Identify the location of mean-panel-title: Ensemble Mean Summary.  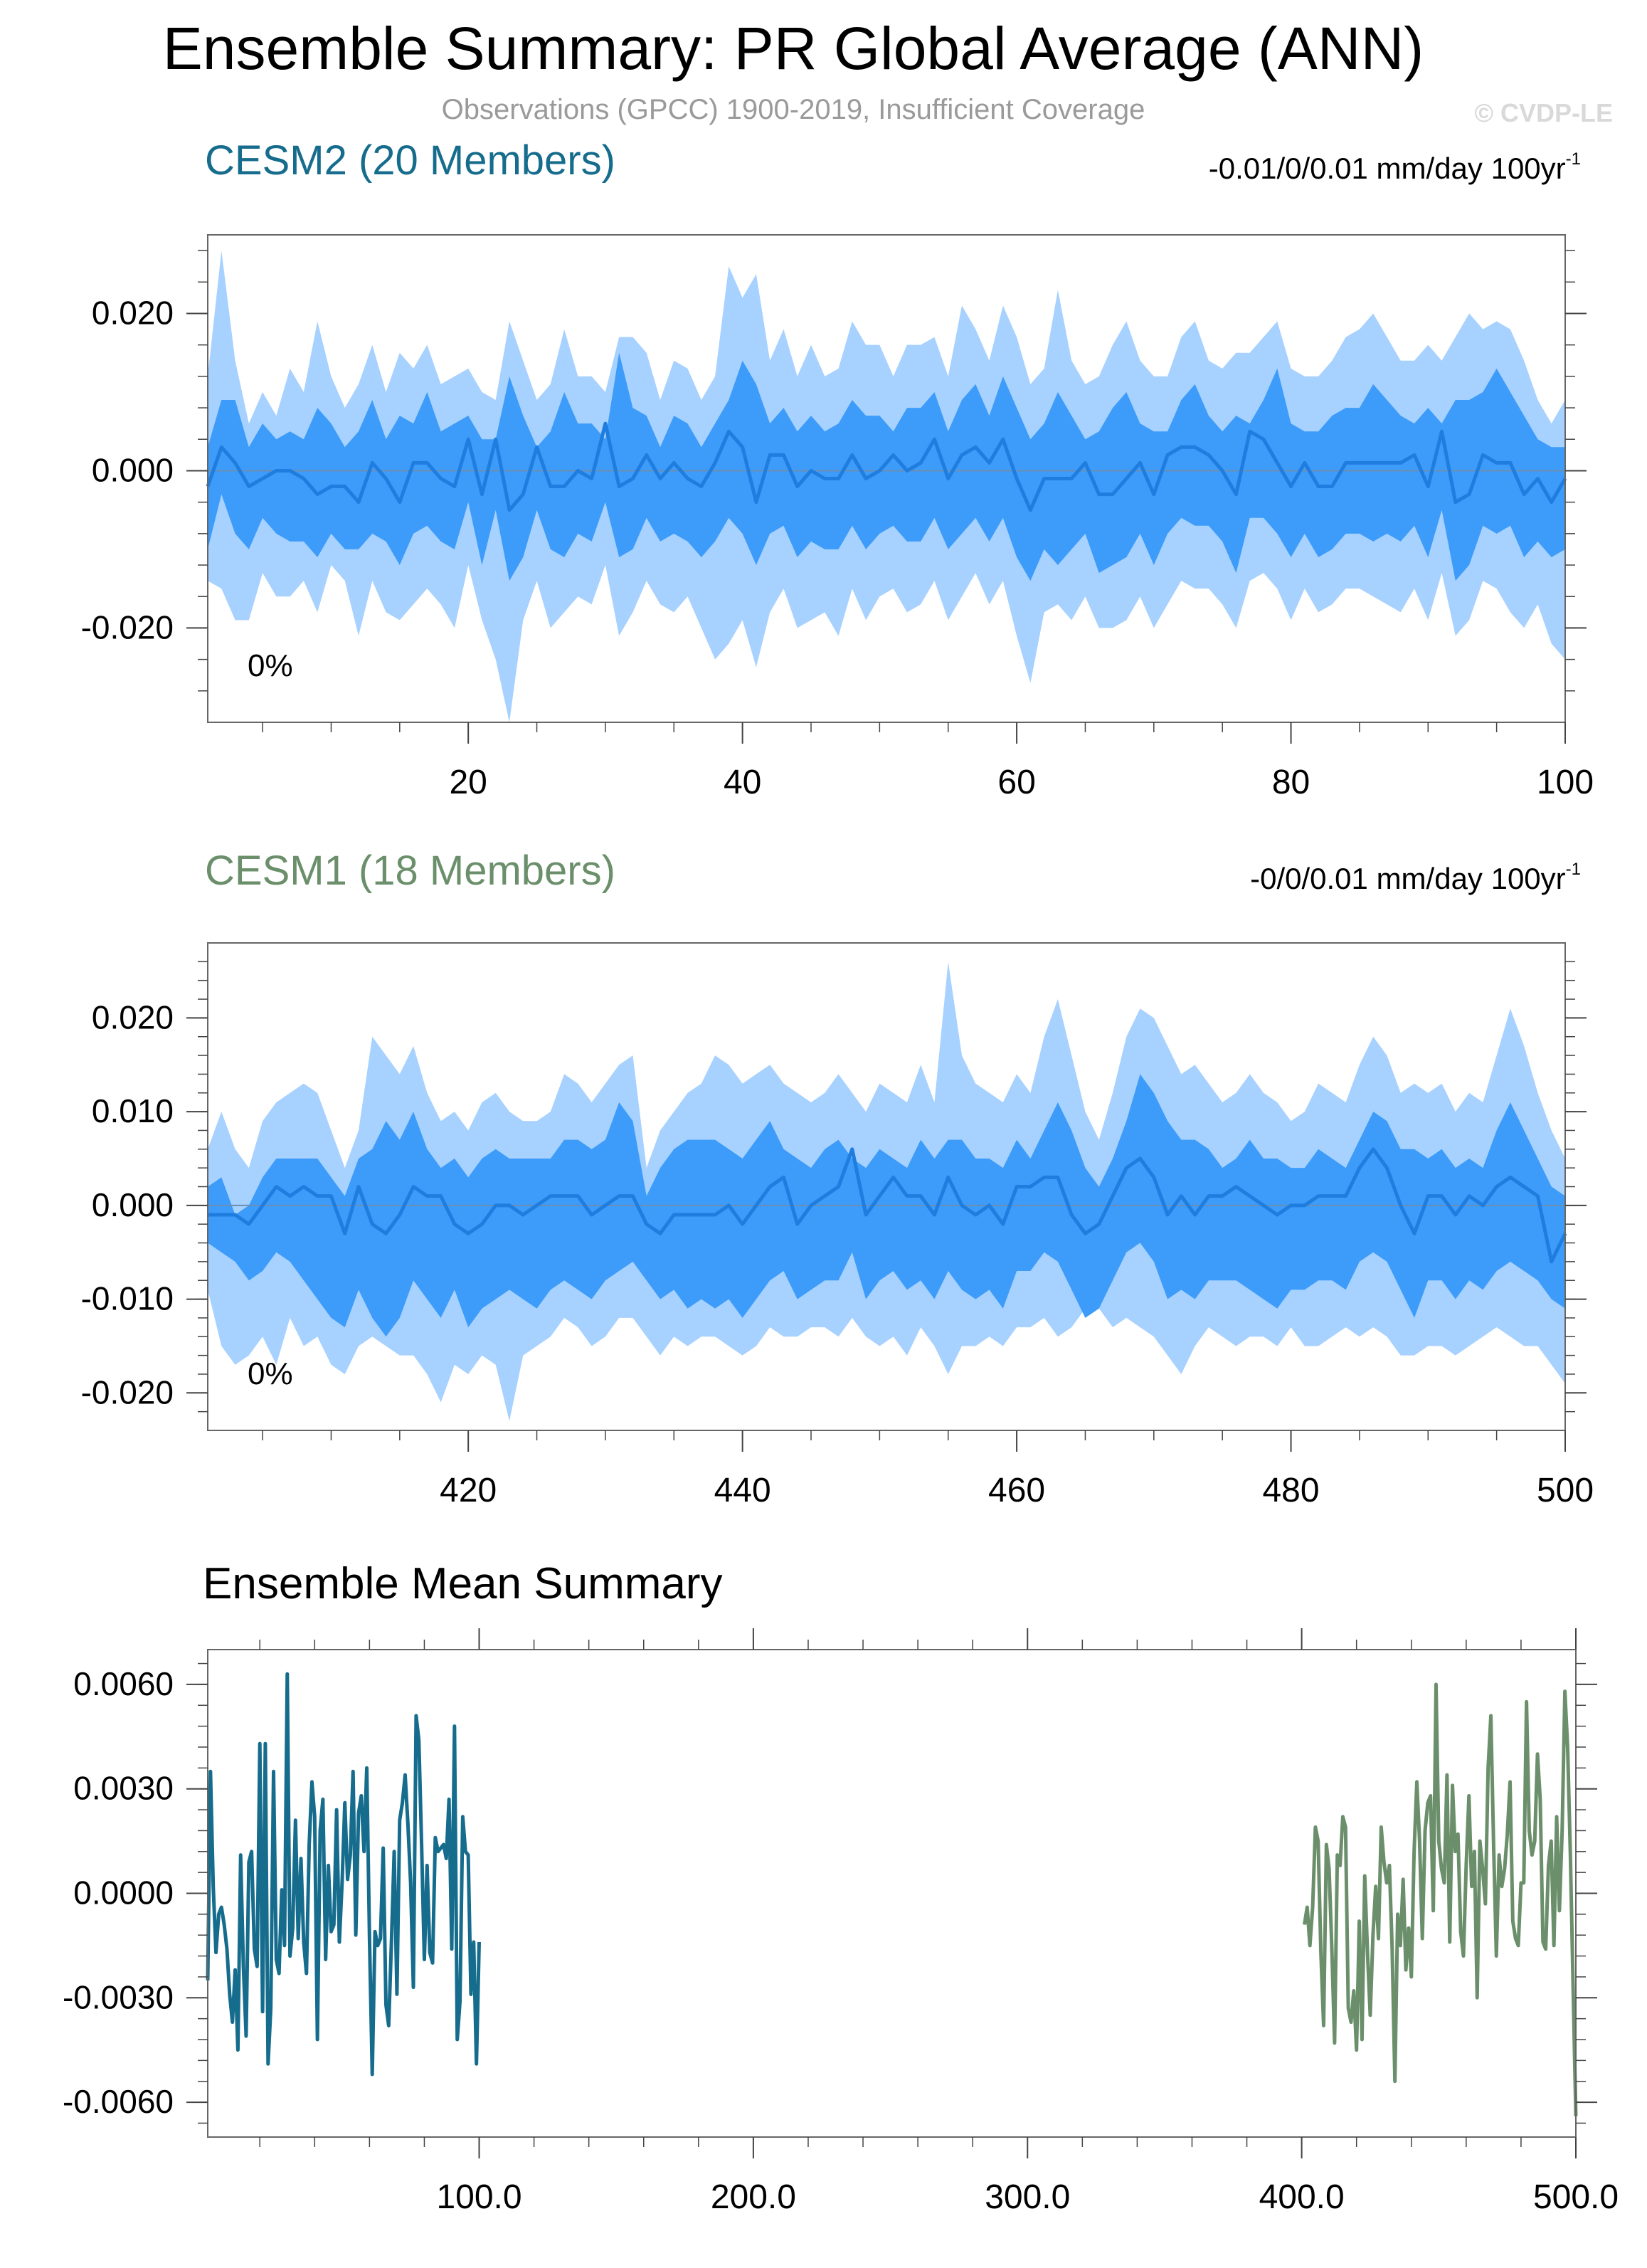
(463, 1583).